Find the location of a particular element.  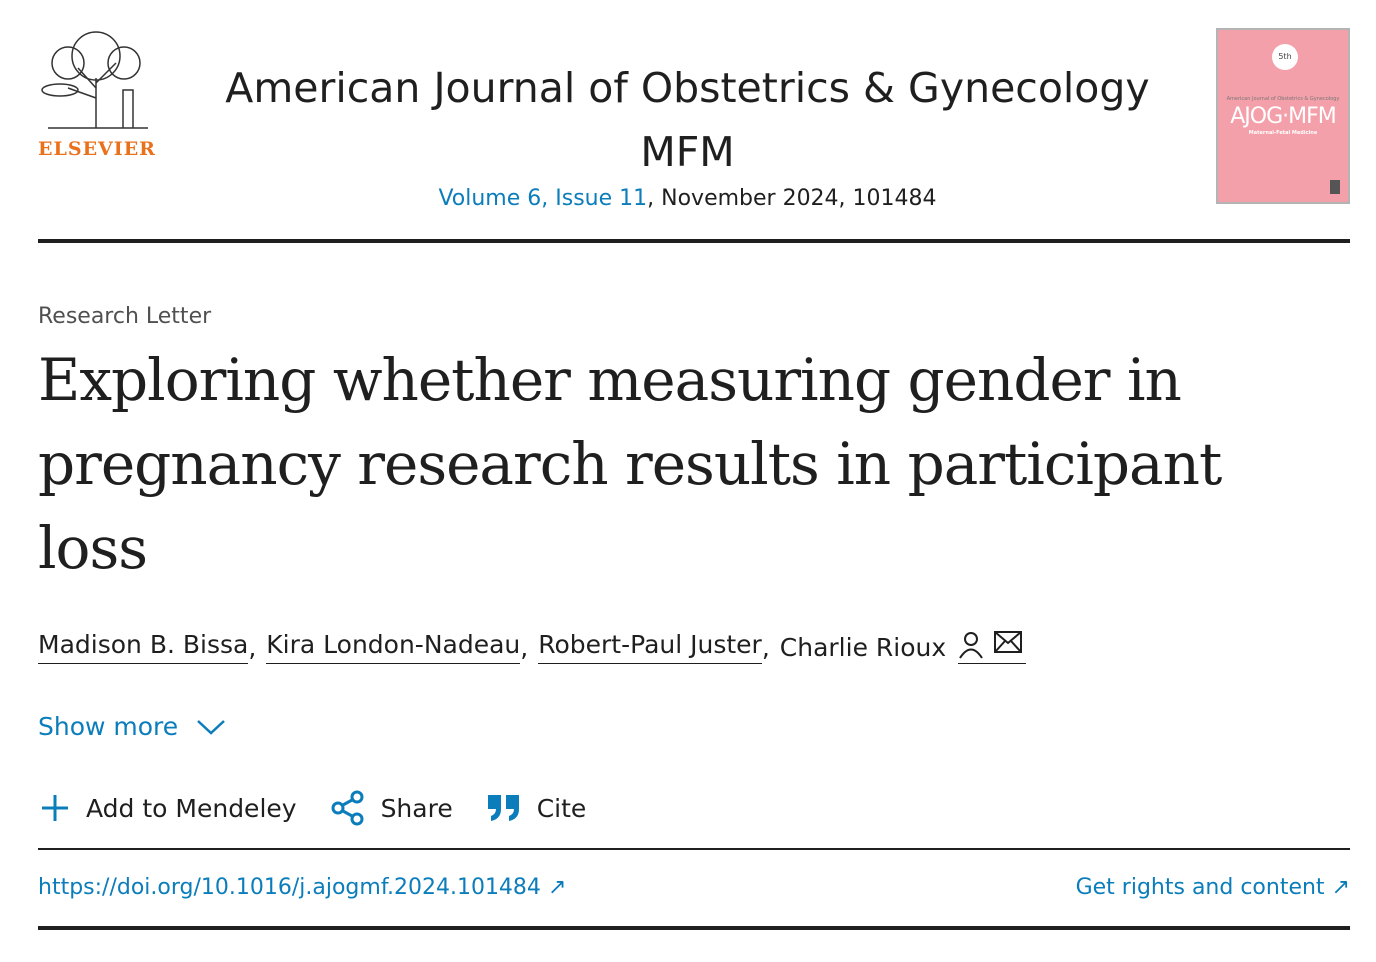

share-icon is located at coordinates (347, 808).